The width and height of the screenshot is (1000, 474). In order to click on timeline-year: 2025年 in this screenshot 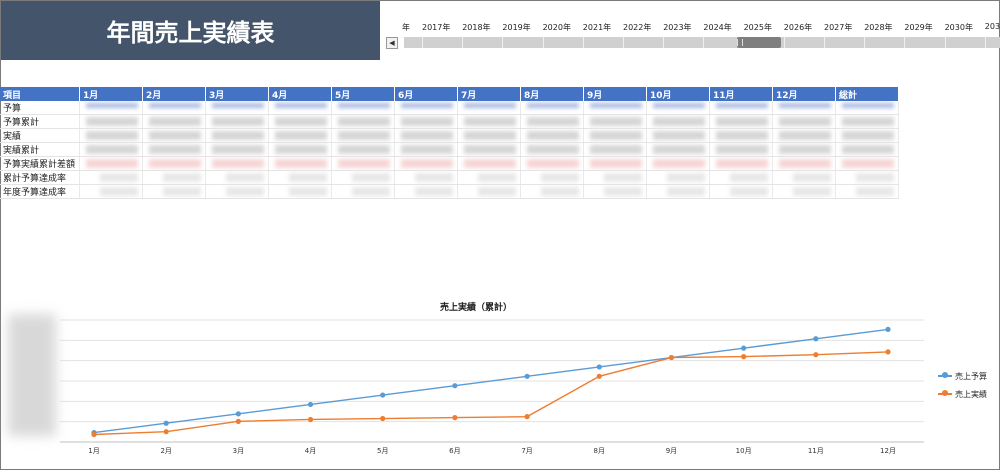, I will do `click(757, 27)`.